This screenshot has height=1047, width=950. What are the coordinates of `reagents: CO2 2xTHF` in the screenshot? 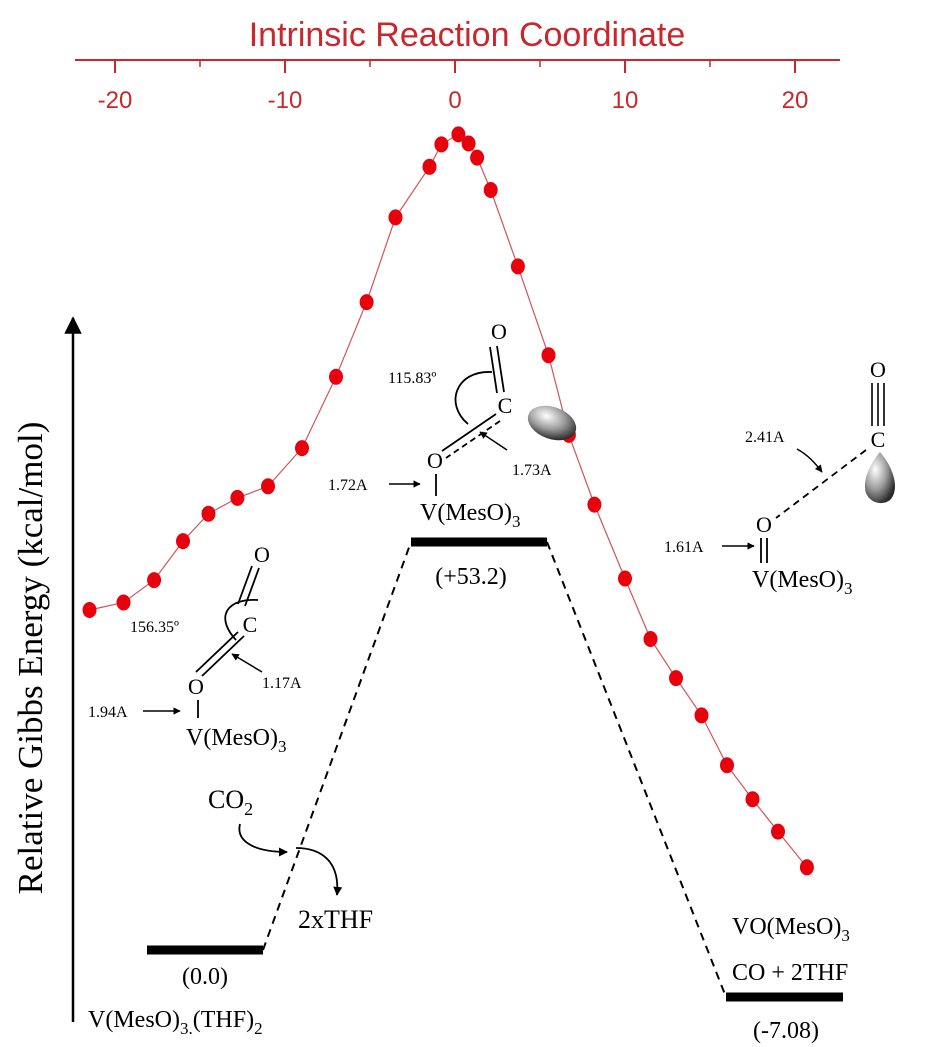 It's located at (290, 859).